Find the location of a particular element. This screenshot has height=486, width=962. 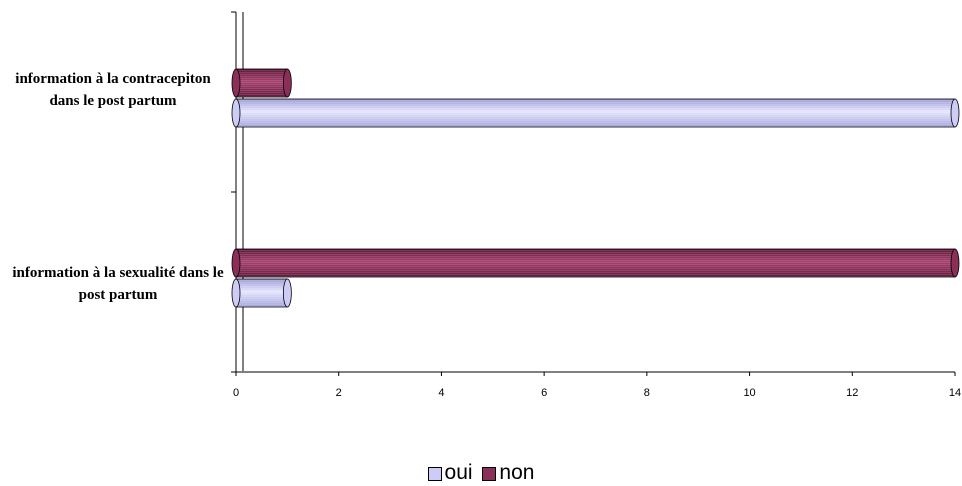

x-tick-label: 4 is located at coordinates (441, 393).